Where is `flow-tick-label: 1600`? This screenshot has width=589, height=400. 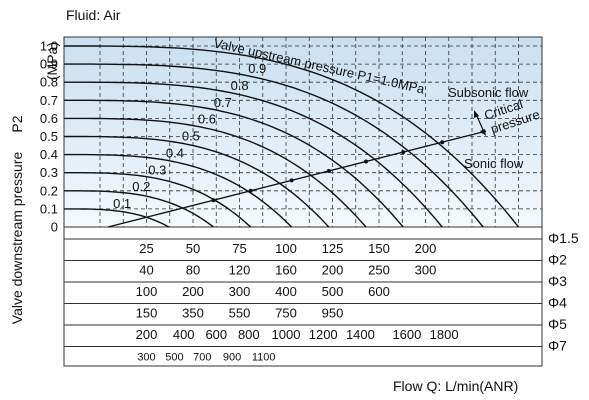
flow-tick-label: 1600 is located at coordinates (406, 334).